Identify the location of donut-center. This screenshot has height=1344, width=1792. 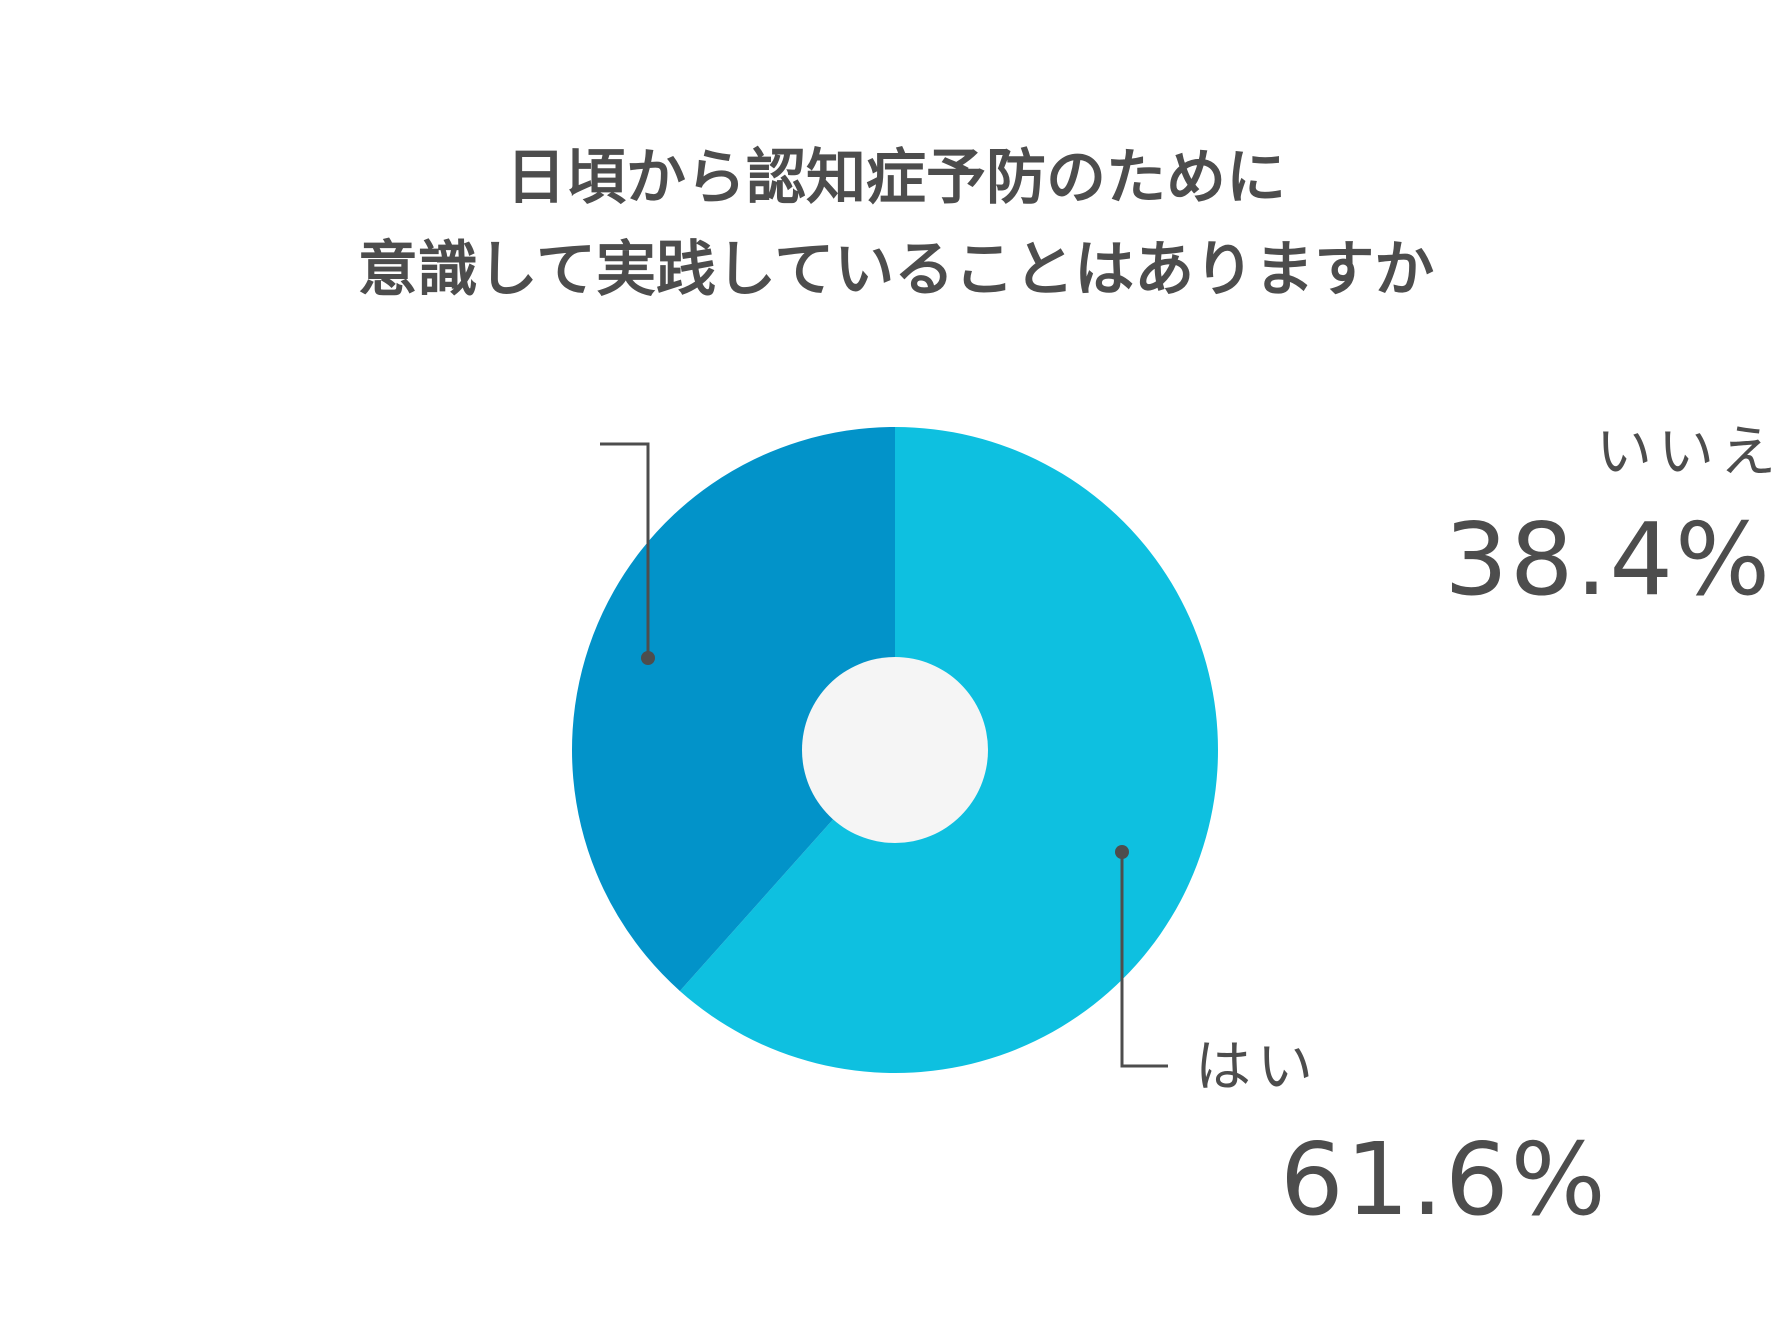
(895, 750).